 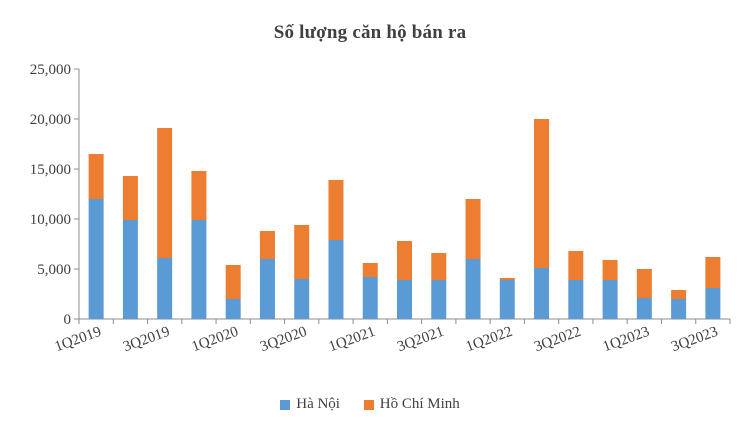 I want to click on x-tick-label: 3Q2021, so click(x=420, y=340).